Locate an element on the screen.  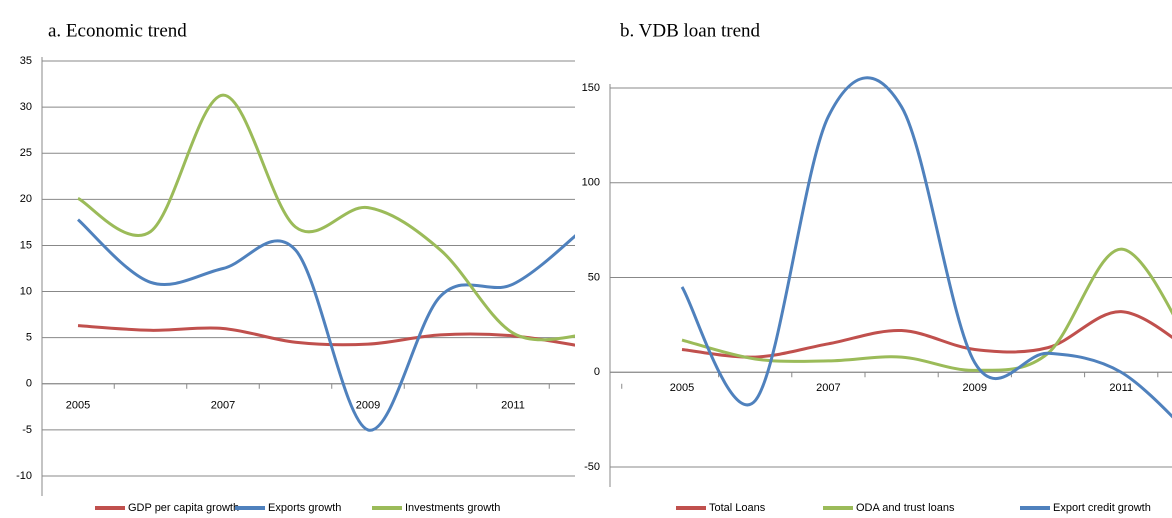
y-tick-label: 5 is located at coordinates (29, 338).